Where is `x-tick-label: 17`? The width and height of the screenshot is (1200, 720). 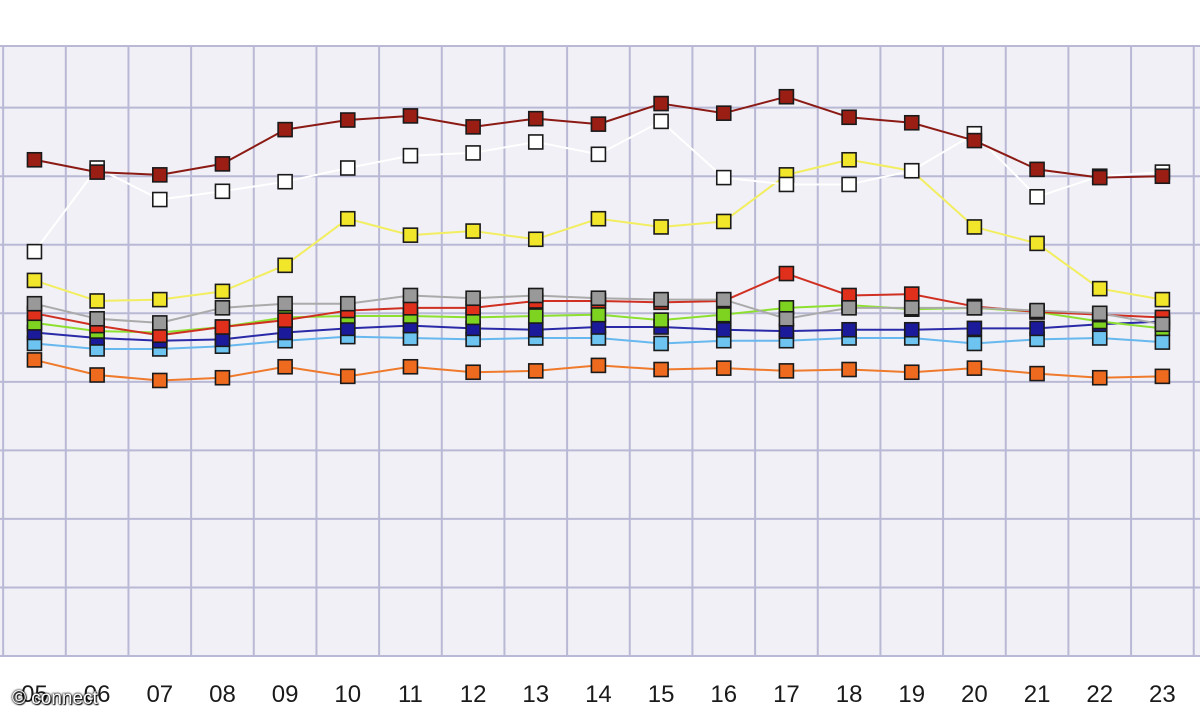 x-tick-label: 17 is located at coordinates (786, 694).